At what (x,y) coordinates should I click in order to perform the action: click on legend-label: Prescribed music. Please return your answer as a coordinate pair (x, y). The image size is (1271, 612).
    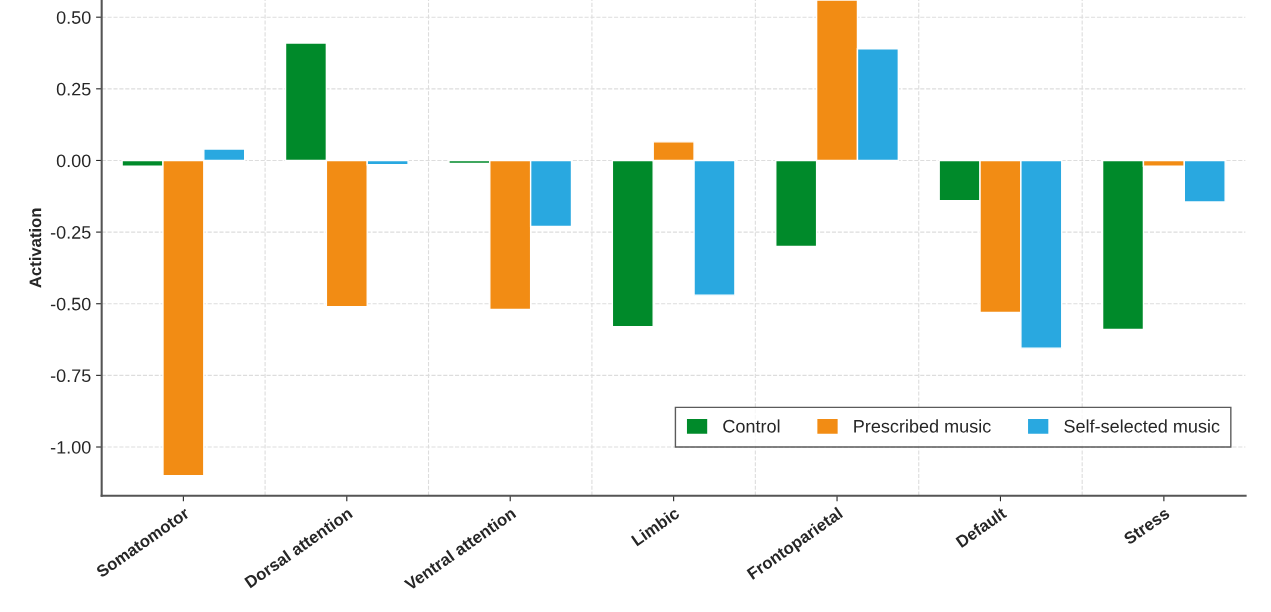
    Looking at the image, I should click on (922, 426).